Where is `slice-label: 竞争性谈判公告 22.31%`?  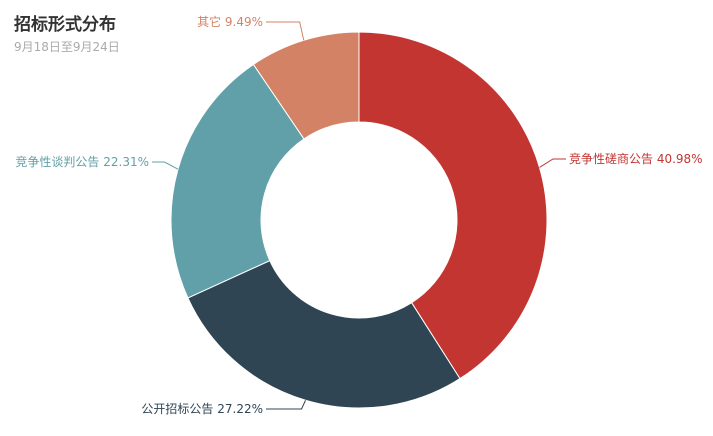 slice-label: 竞争性谈判公告 22.31% is located at coordinates (82, 162).